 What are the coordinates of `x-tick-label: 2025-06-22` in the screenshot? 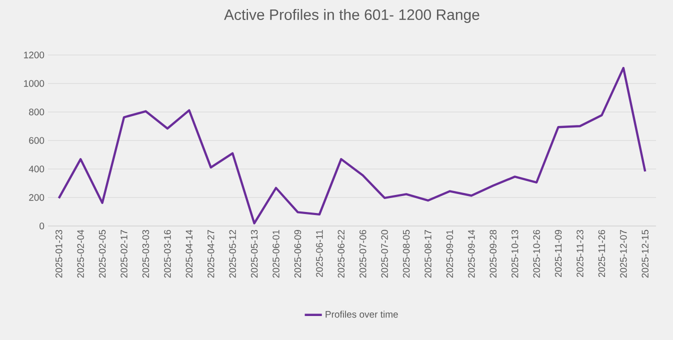 It's located at (341, 254).